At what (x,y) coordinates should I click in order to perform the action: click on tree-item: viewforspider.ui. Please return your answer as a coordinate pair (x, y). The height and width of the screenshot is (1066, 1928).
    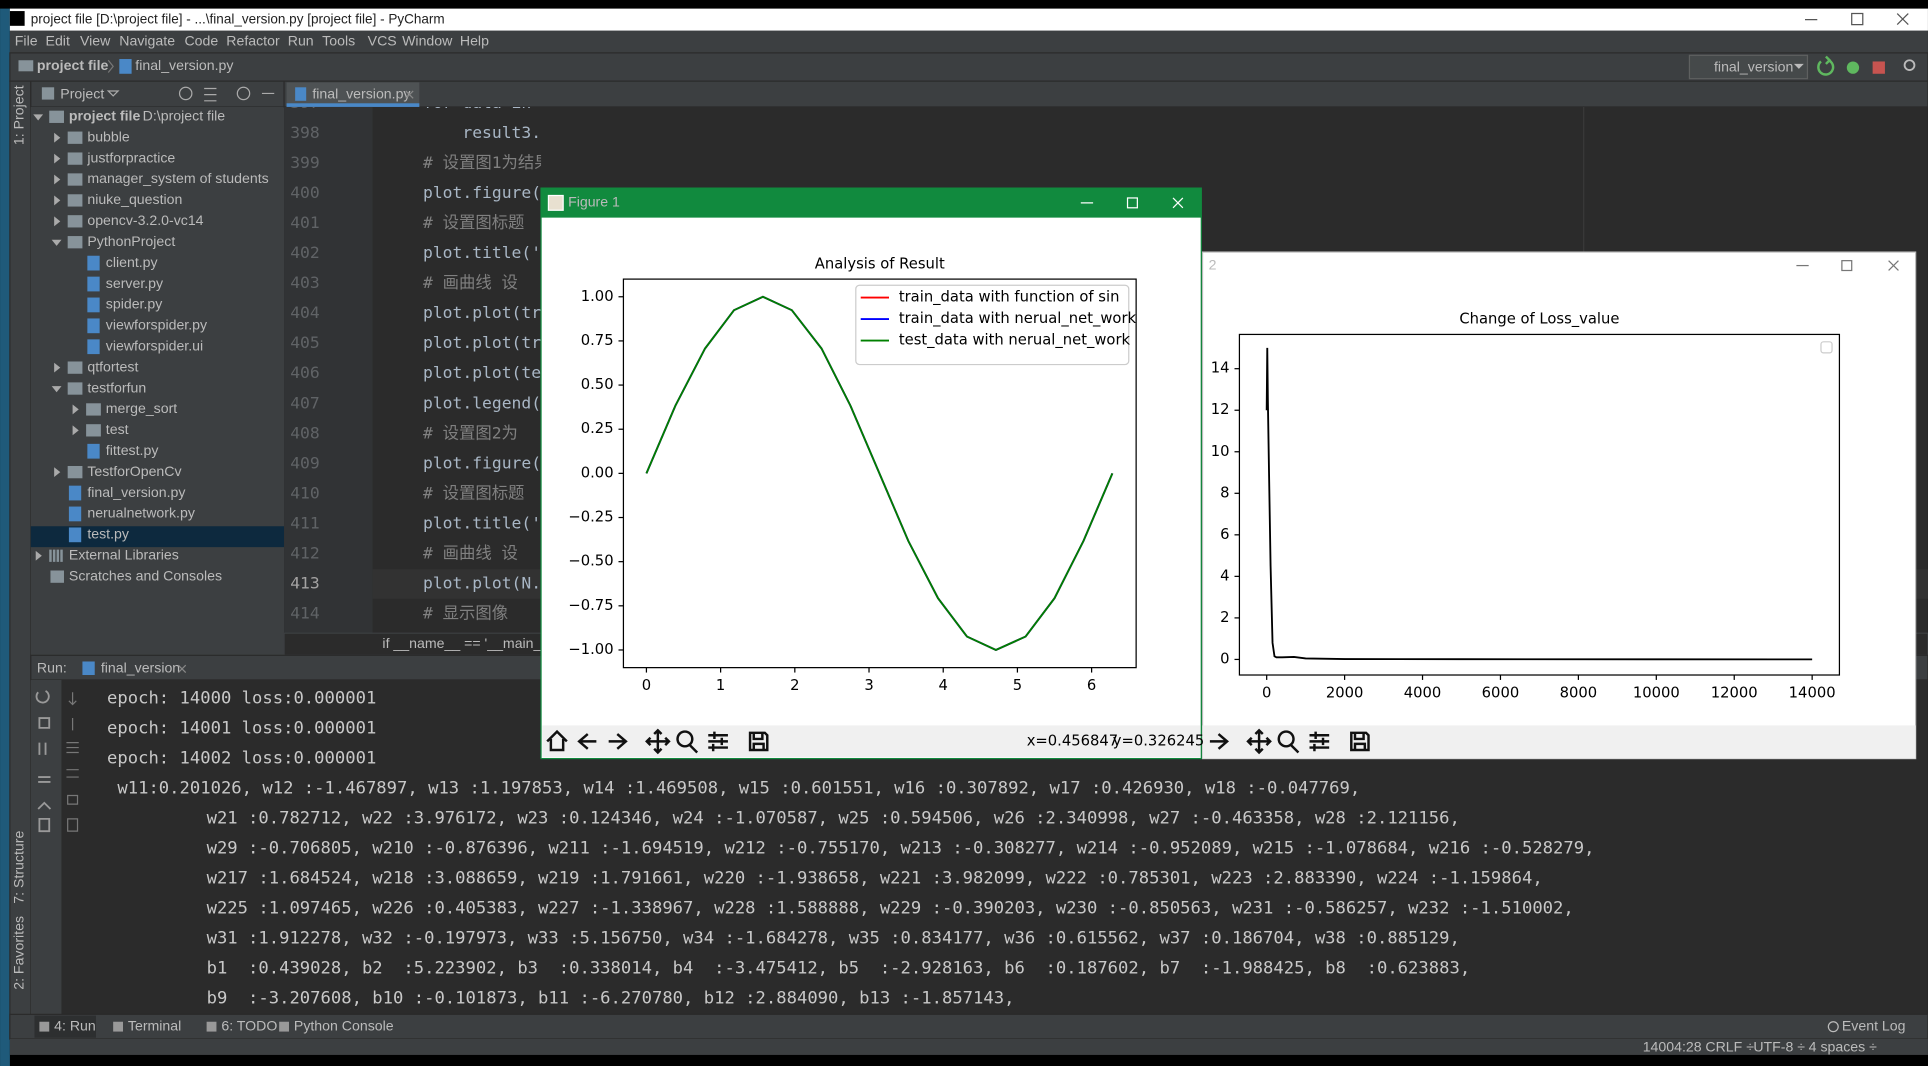
    Looking at the image, I should click on (154, 345).